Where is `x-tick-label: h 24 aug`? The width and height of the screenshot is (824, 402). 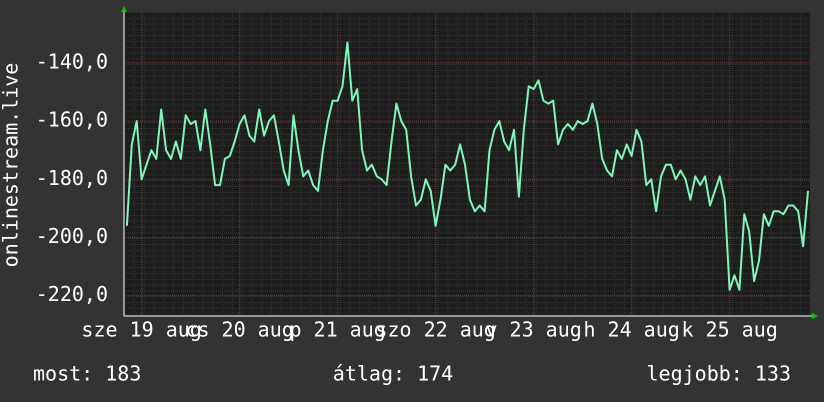 x-tick-label: h 24 aug is located at coordinates (631, 330).